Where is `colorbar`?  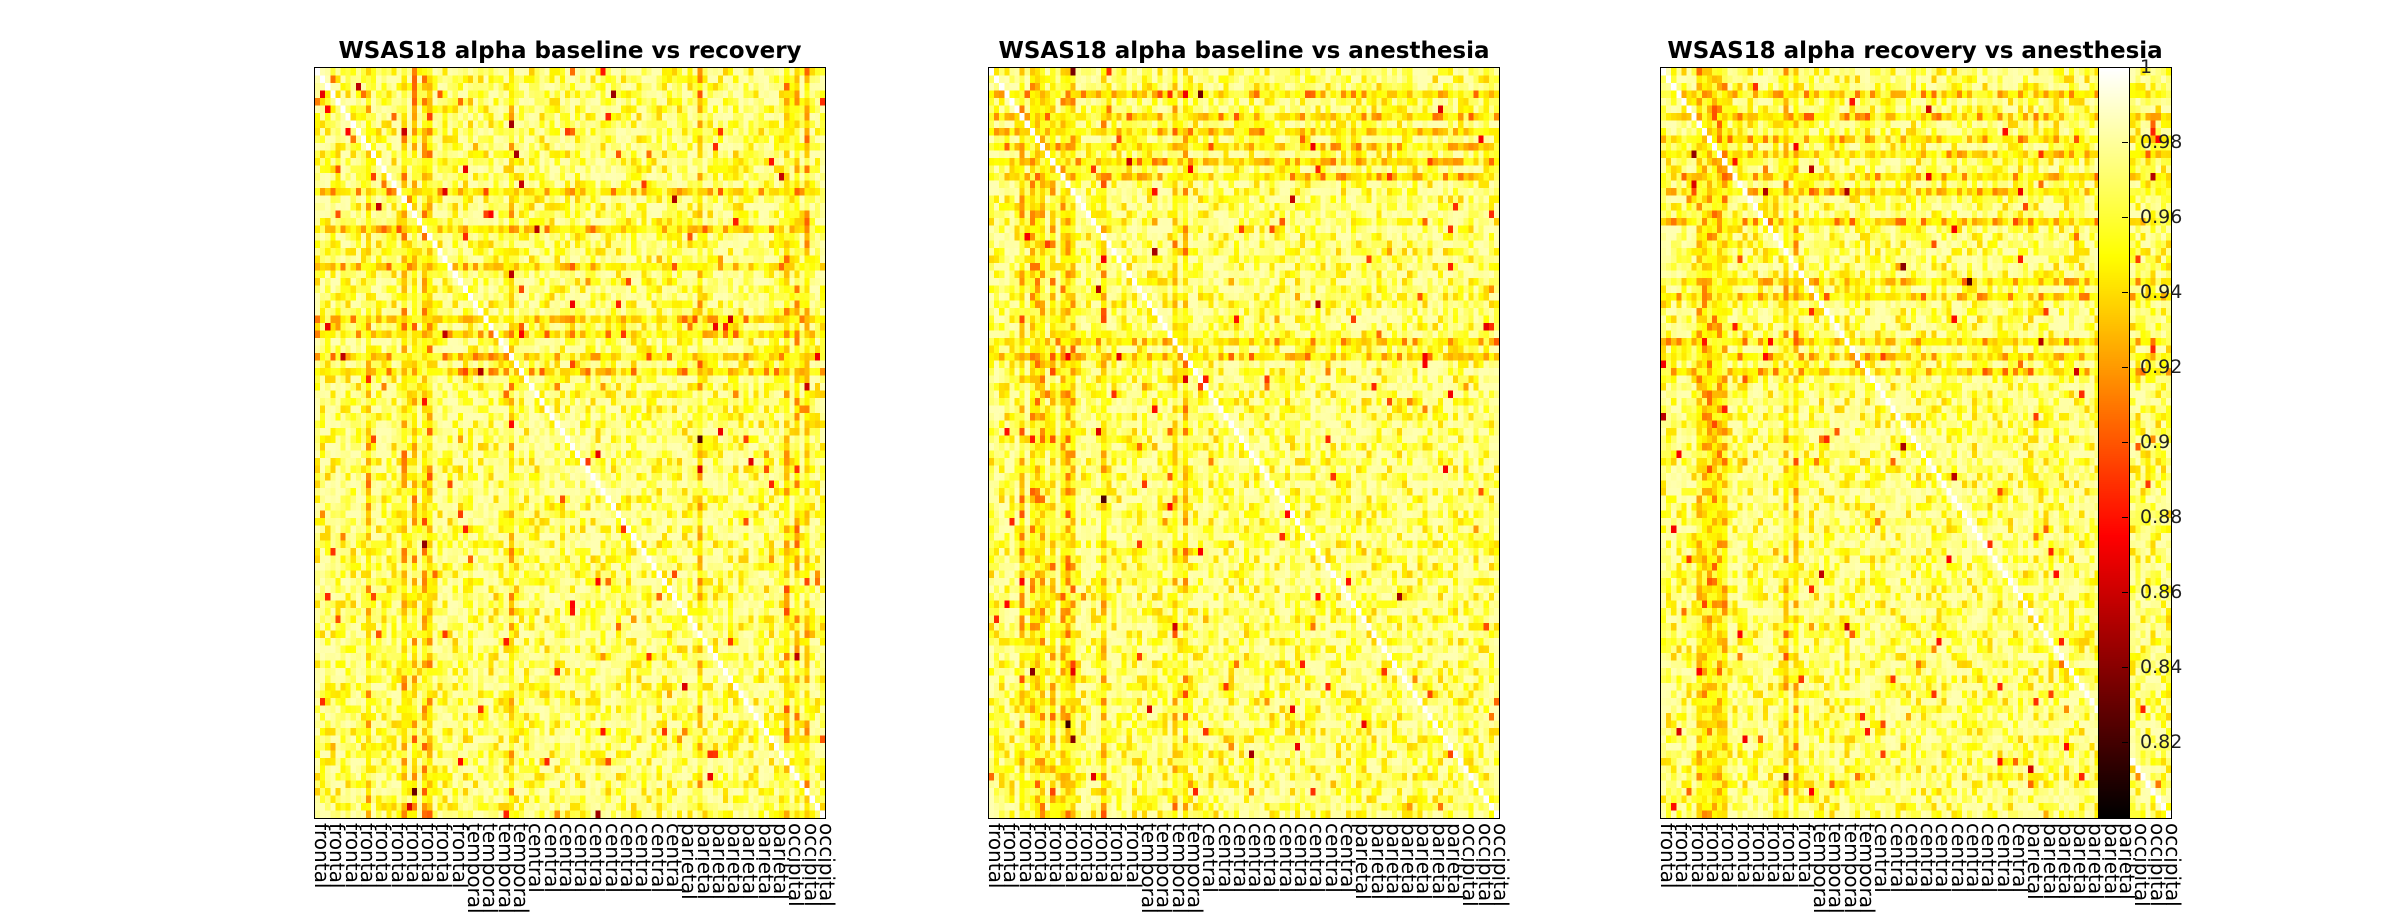 colorbar is located at coordinates (2114, 443).